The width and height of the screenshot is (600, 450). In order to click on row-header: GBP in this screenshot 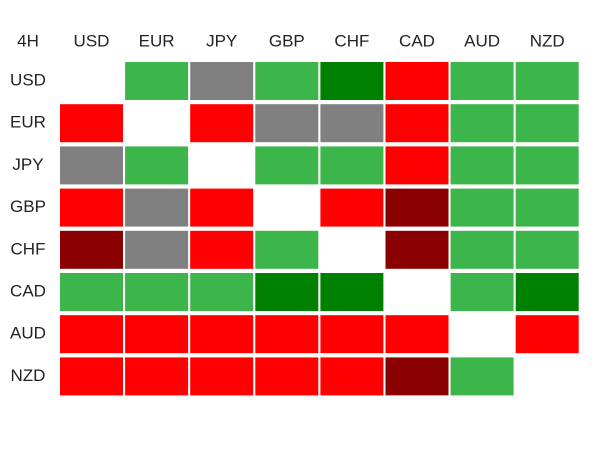, I will do `click(28, 206)`.